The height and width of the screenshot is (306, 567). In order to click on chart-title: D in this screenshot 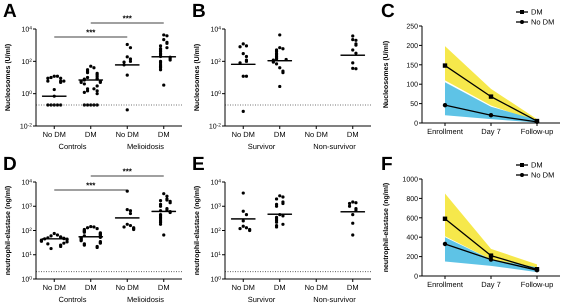, I will do `click(10, 164)`.